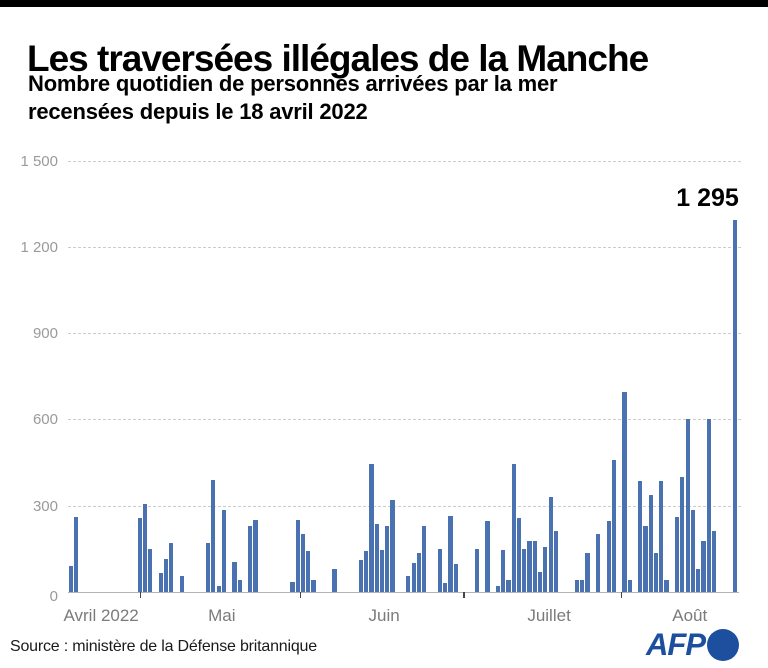  I want to click on x-axis-line, so click(403, 592).